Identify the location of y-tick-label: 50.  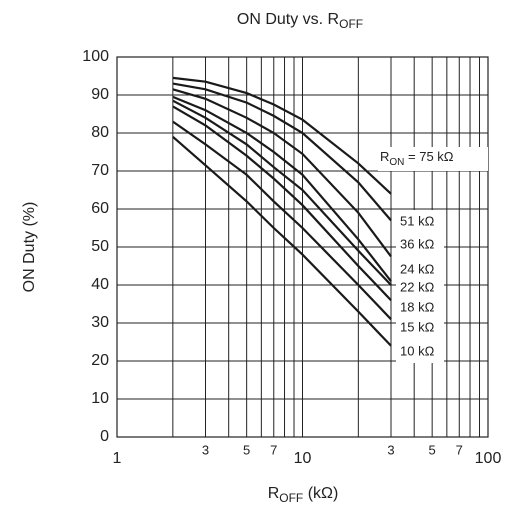
(100, 246).